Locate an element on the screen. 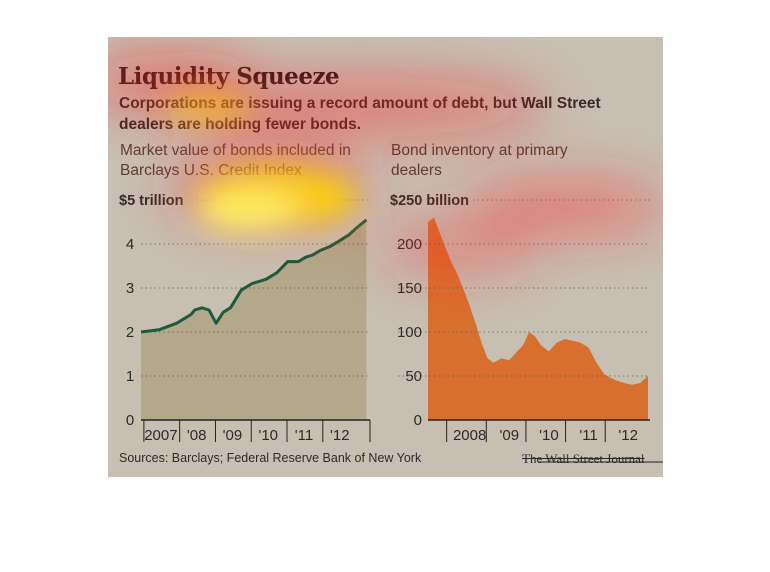 This screenshot has width=770, height=572. right-unit-label: $250 billion is located at coordinates (429, 201).